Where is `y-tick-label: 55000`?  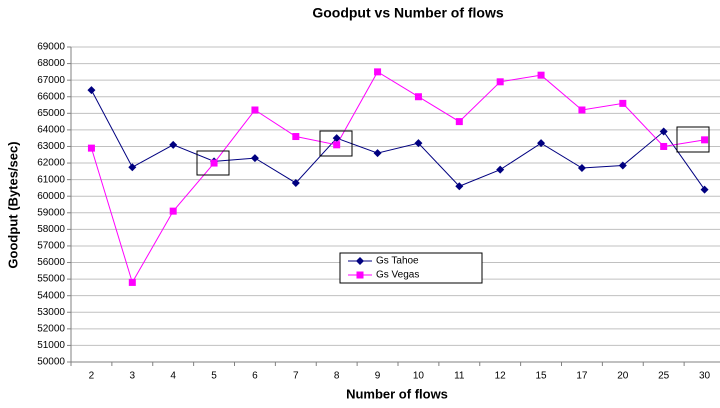
y-tick-label: 55000 is located at coordinates (51, 279).